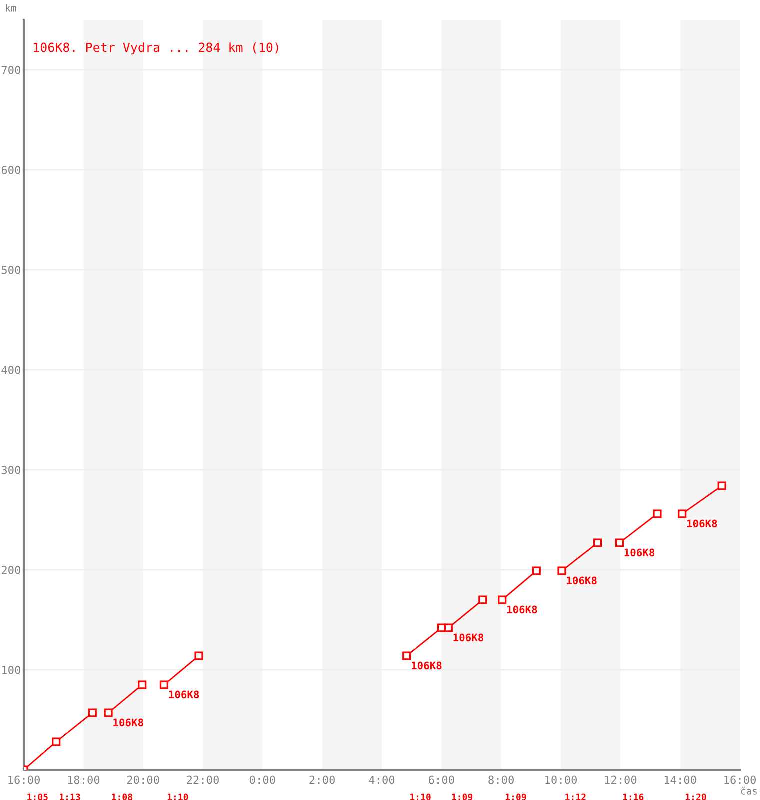 Image resolution: width=760 pixels, height=800 pixels. Describe the element at coordinates (680, 780) in the screenshot. I see `x-tick-label: 14:00` at that location.